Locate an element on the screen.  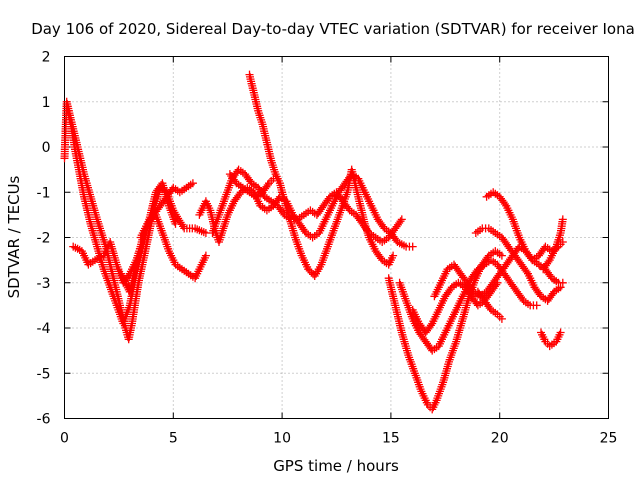
y-tick-label: -3 is located at coordinates (44, 284).